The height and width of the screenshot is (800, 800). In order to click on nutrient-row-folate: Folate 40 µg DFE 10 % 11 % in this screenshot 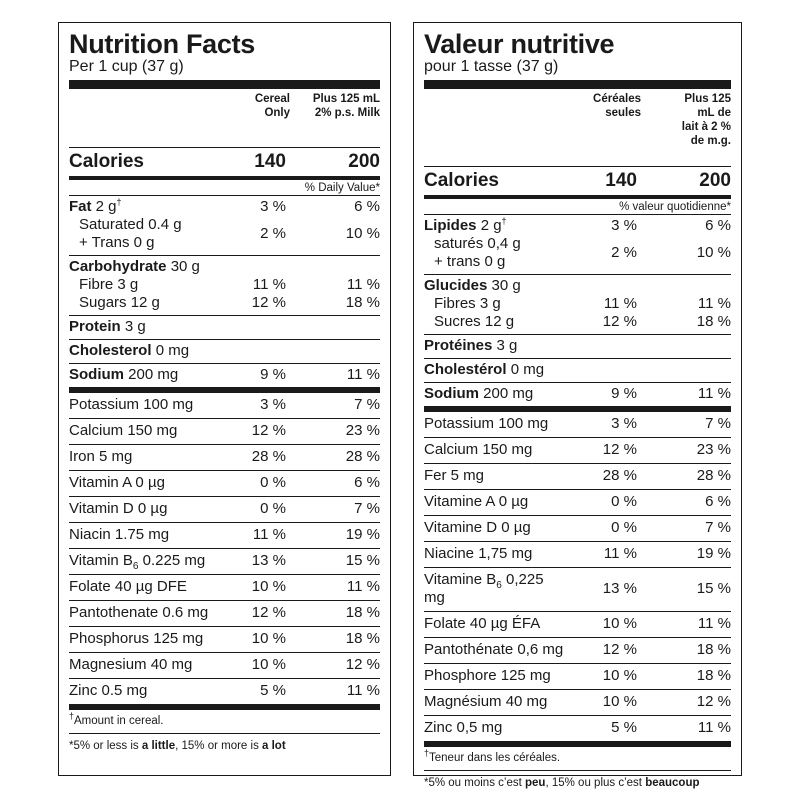, I will do `click(224, 588)`.